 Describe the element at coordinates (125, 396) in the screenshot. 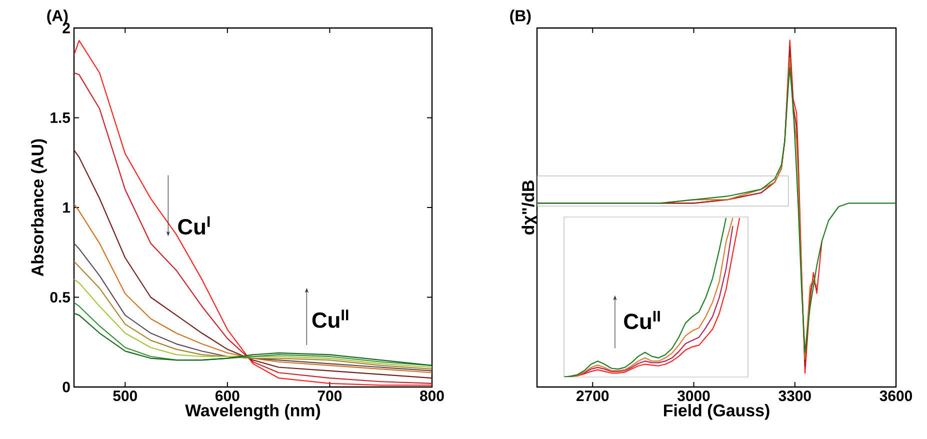

I see `x-tick-label: 500` at that location.